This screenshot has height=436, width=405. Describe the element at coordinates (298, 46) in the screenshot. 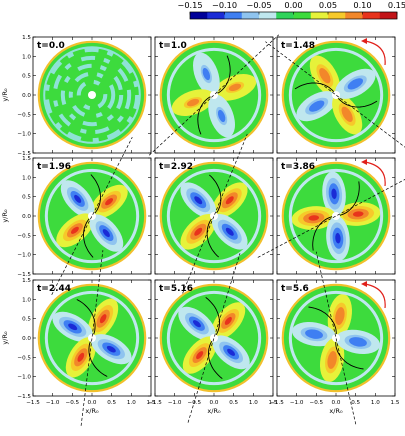

I see `panel-time-label: t=1.48` at that location.